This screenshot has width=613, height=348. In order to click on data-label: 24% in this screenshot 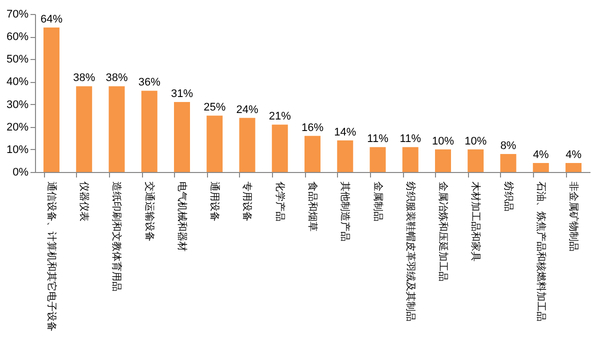, I will do `click(247, 110)`.